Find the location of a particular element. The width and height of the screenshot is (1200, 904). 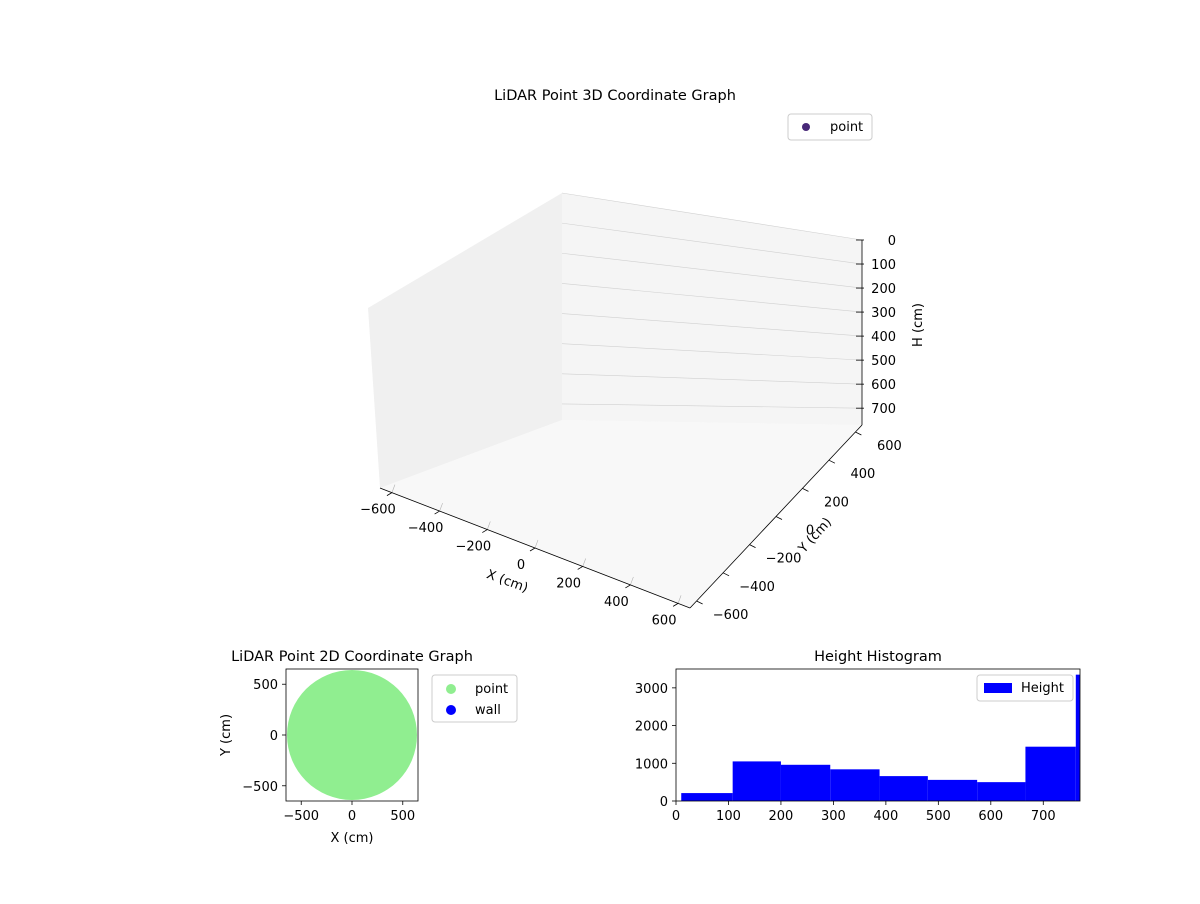

z-tick-label: 100 is located at coordinates (883, 265).